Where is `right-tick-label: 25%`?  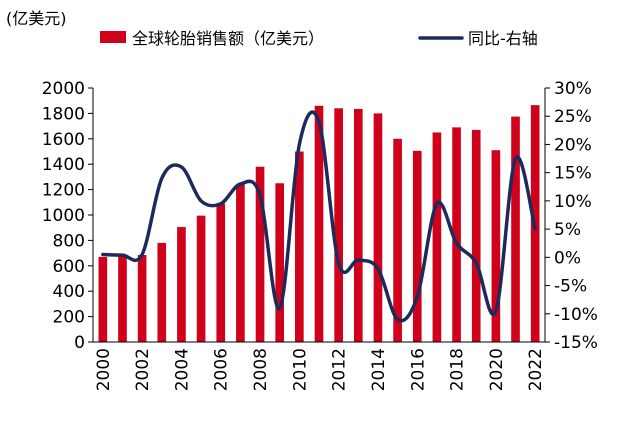
right-tick-label: 25% is located at coordinates (573, 117).